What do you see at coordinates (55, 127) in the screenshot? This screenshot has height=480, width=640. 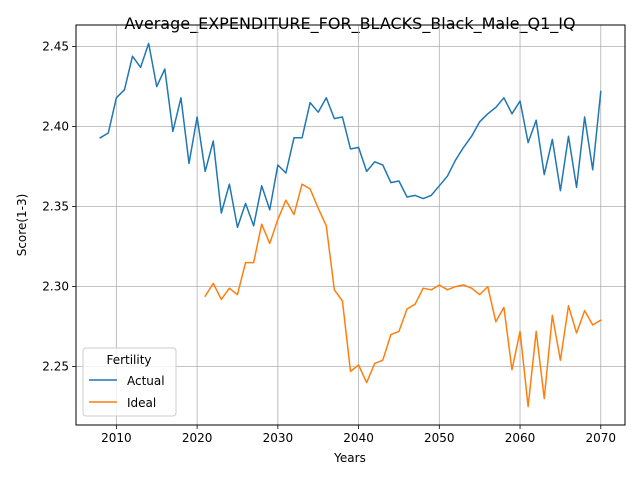 I see `y-tick-label: 2.40` at bounding box center [55, 127].